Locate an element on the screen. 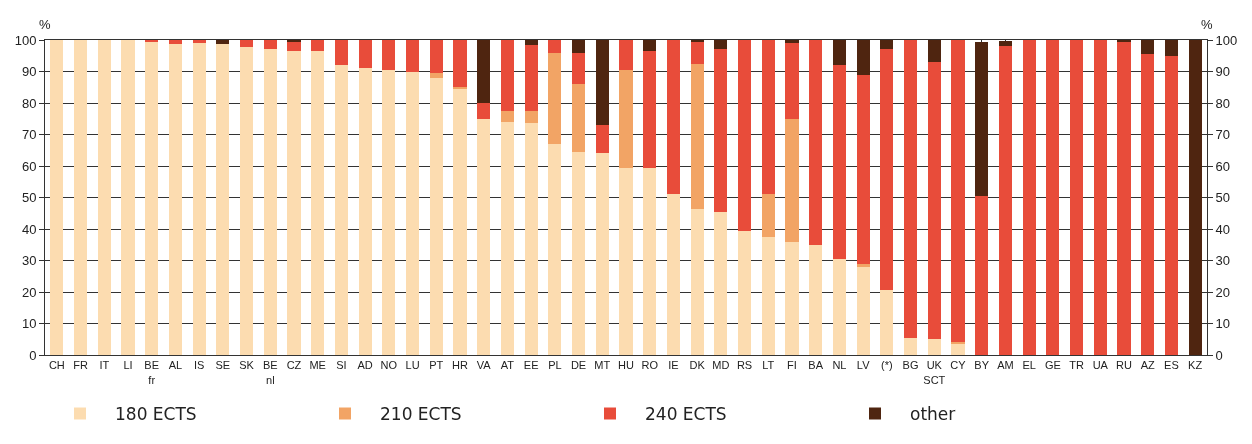 The width and height of the screenshot is (1252, 444). x-tick-label: FI is located at coordinates (792, 365).